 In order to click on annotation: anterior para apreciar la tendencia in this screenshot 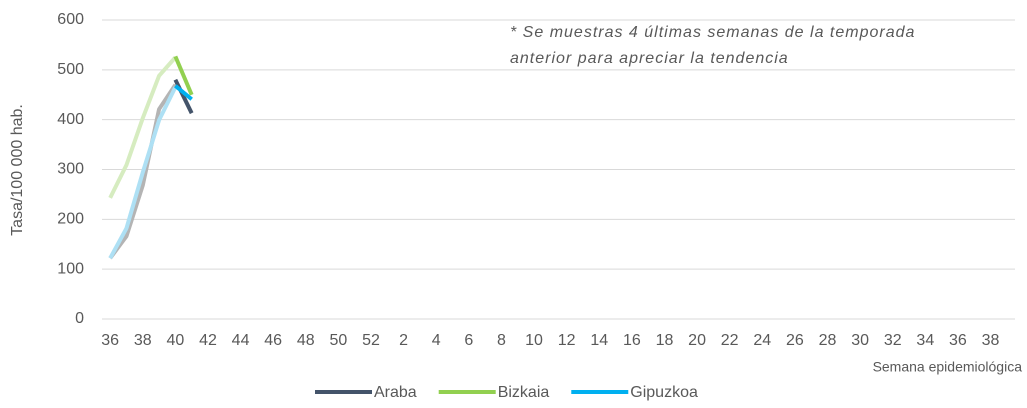, I will do `click(649, 58)`.